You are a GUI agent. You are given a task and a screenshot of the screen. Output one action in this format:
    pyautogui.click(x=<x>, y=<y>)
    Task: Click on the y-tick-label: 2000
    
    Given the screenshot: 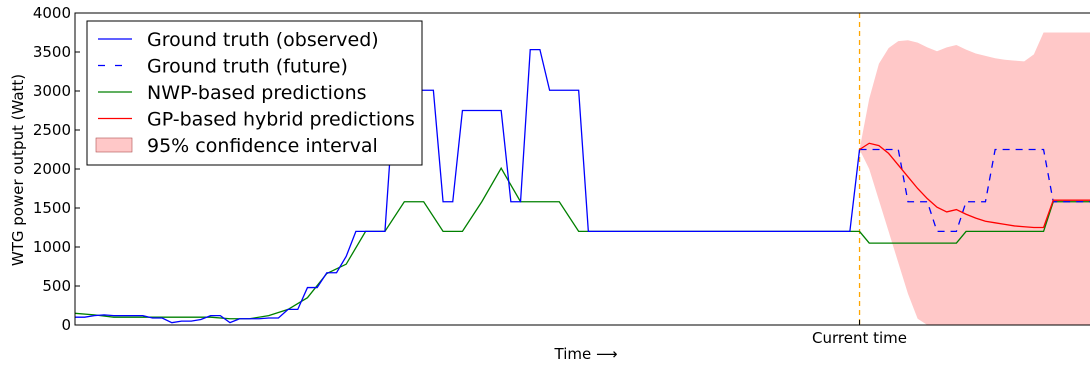 What is the action you would take?
    pyautogui.click(x=52, y=169)
    